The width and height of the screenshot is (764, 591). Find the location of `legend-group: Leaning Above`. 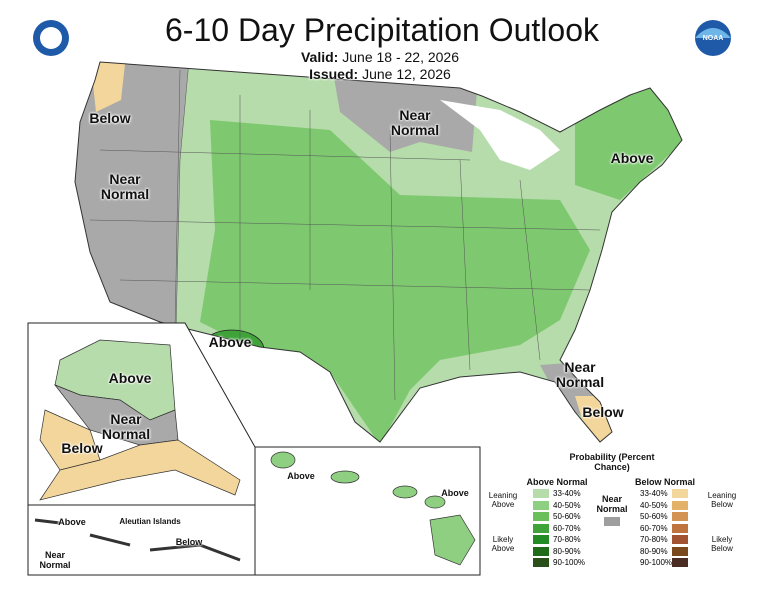

legend-group: Leaning Above is located at coordinates (503, 500).